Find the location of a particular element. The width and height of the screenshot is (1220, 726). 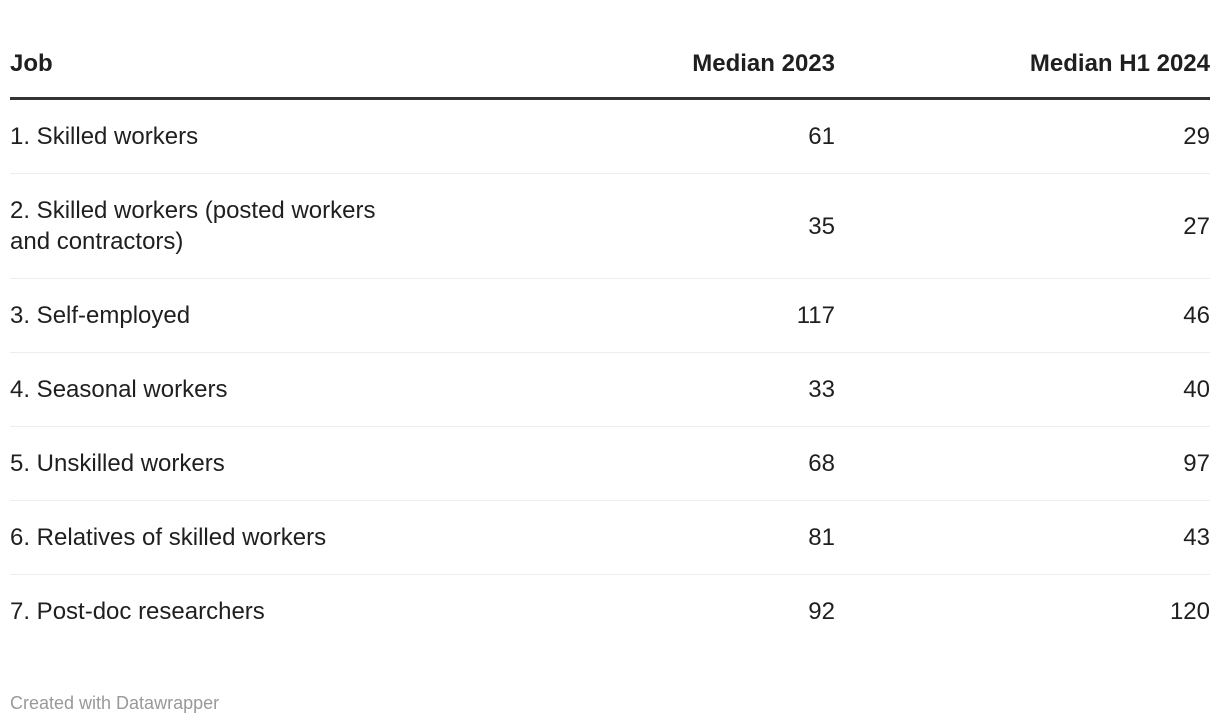

median-2023-cell: 33 is located at coordinates (622, 389).